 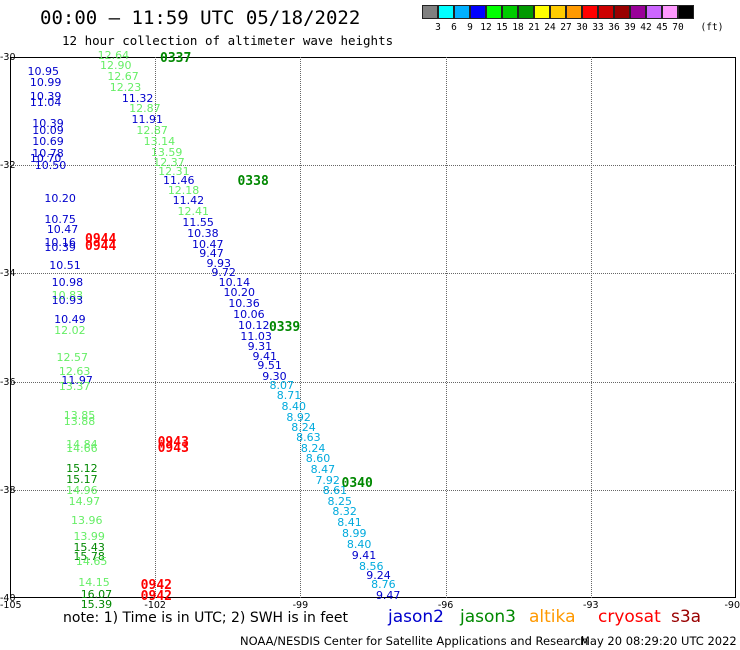 What do you see at coordinates (45, 102) in the screenshot?
I see `wave-height-value: 11.04` at bounding box center [45, 102].